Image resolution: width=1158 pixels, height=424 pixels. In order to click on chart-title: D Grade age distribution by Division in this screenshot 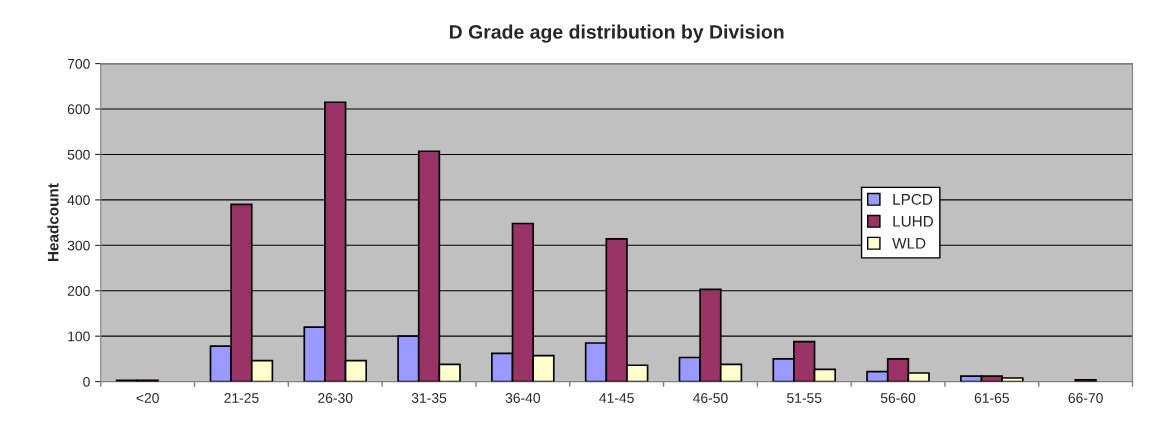, I will do `click(616, 33)`.